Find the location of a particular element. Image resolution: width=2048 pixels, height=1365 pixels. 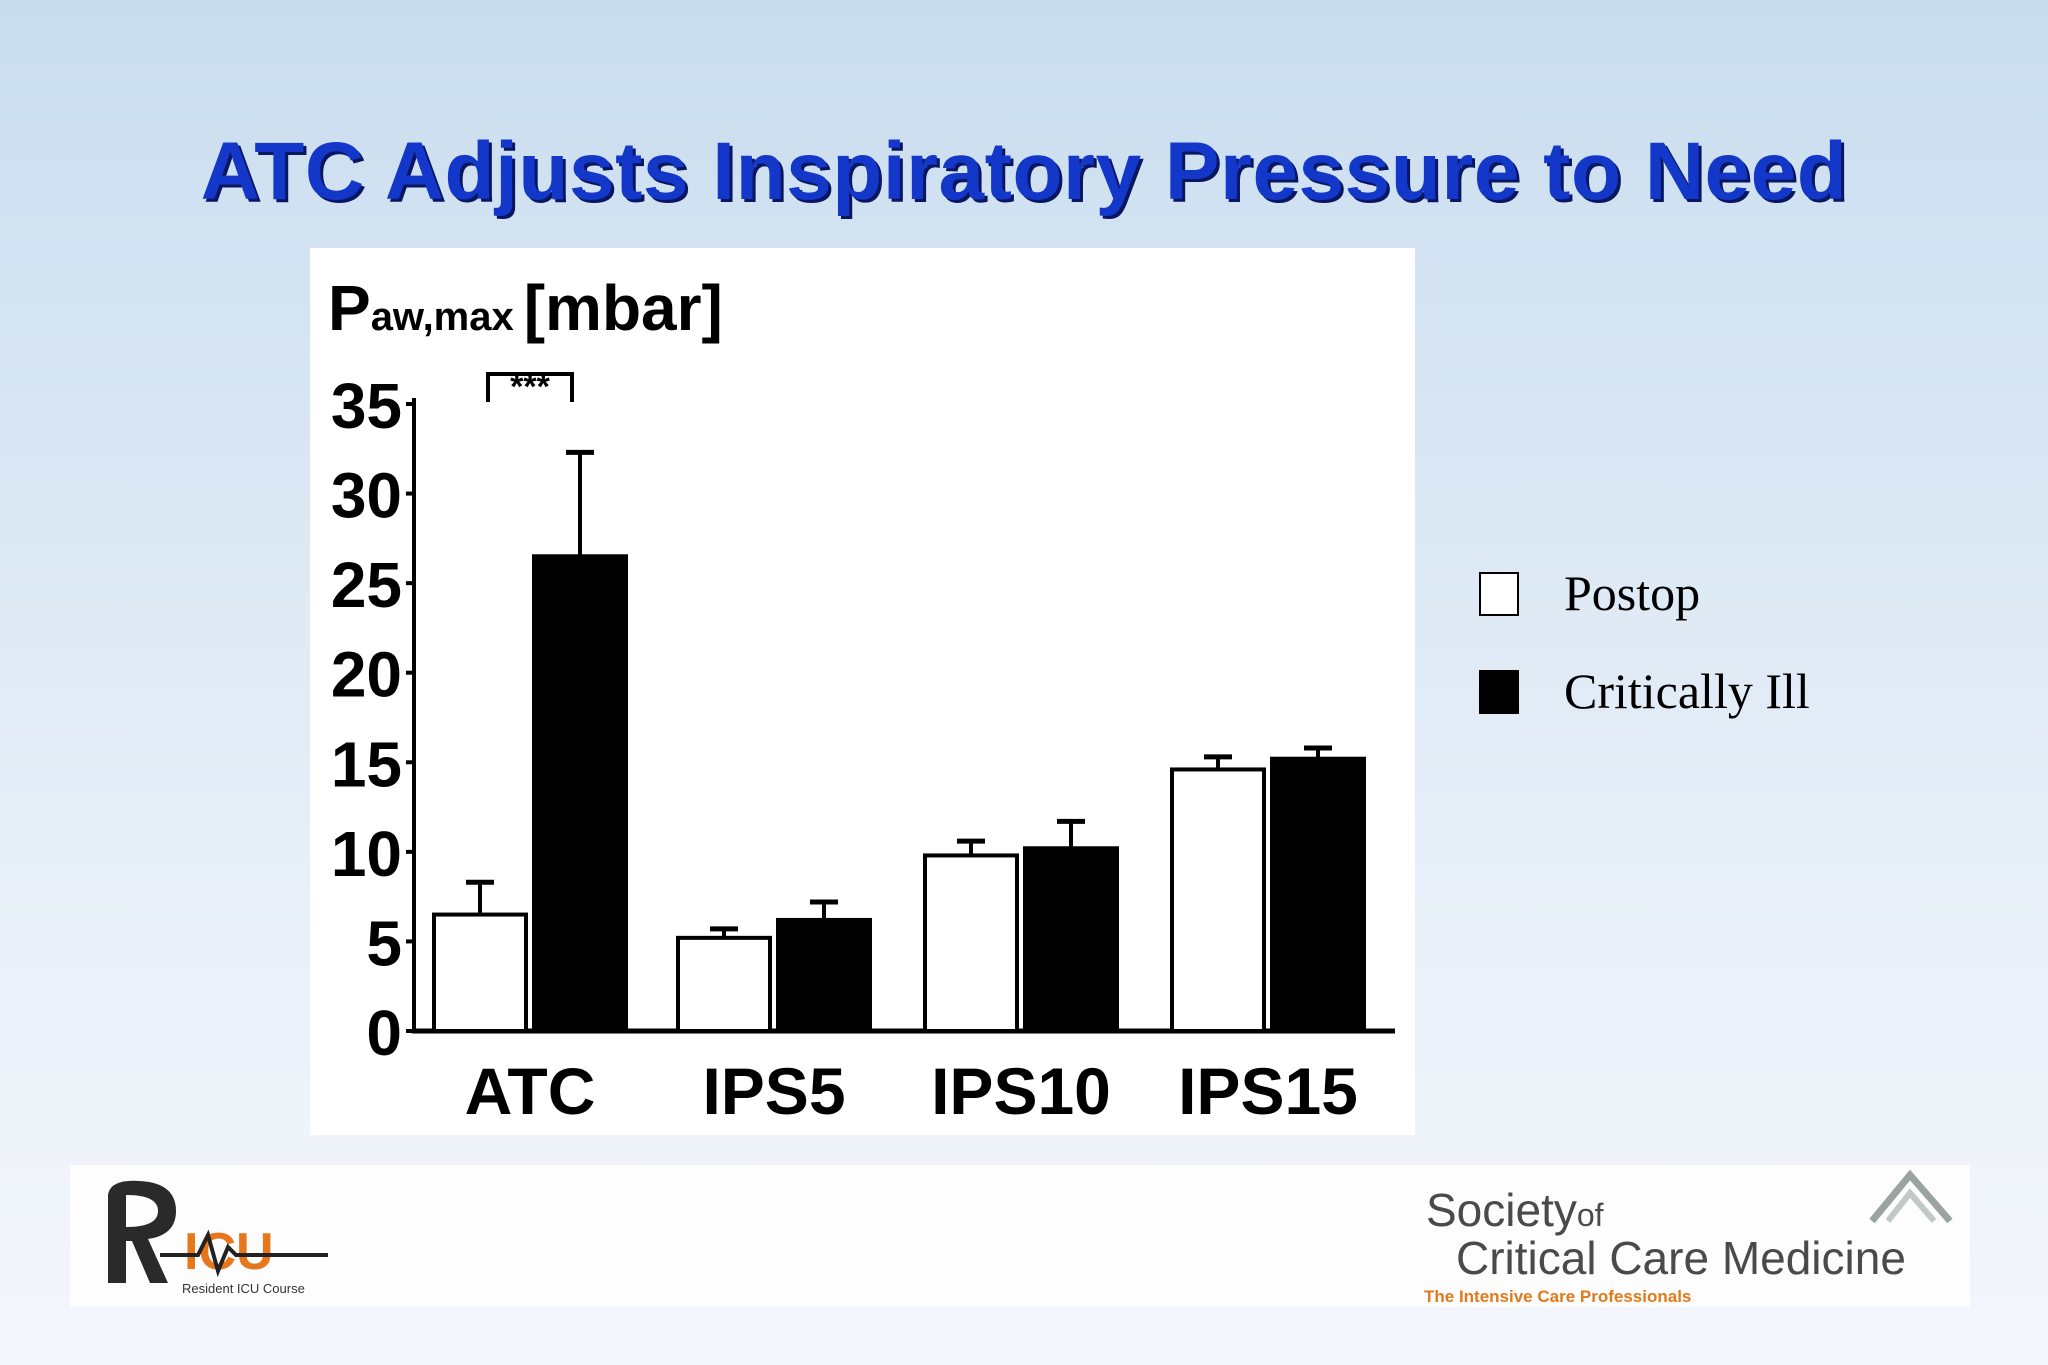

bar-critically-ill-ips5 is located at coordinates (824, 975).